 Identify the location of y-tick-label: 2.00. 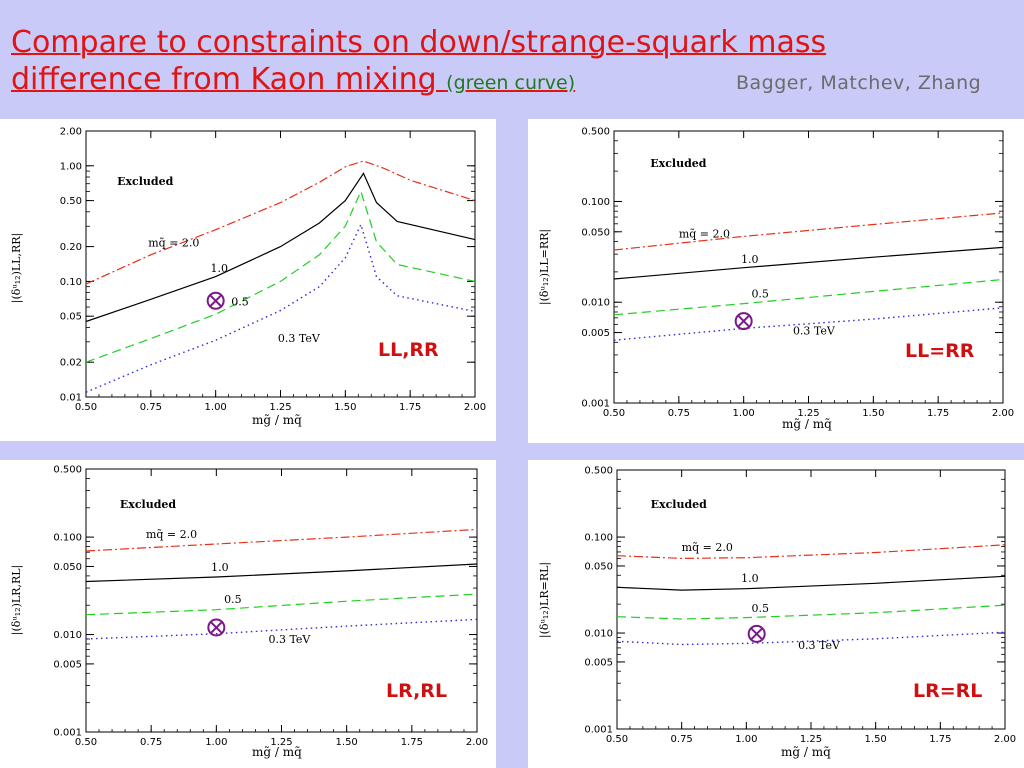
(71, 132).